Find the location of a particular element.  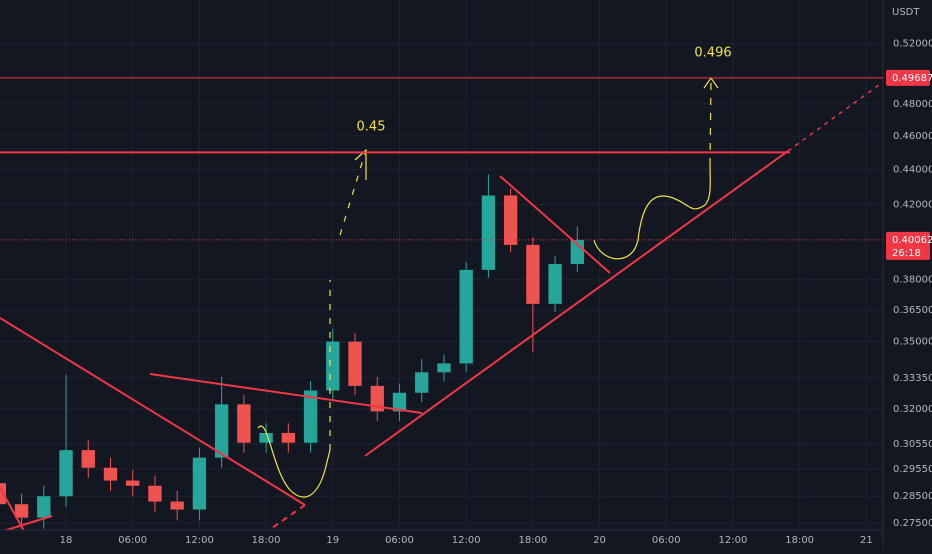

y-tick-label: 0.52000 is located at coordinates (912, 44).